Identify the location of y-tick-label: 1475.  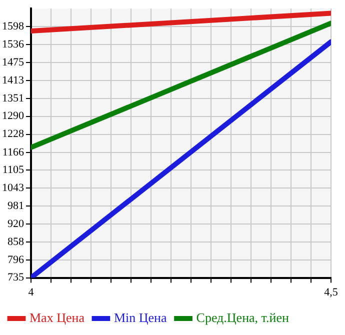
(13, 62).